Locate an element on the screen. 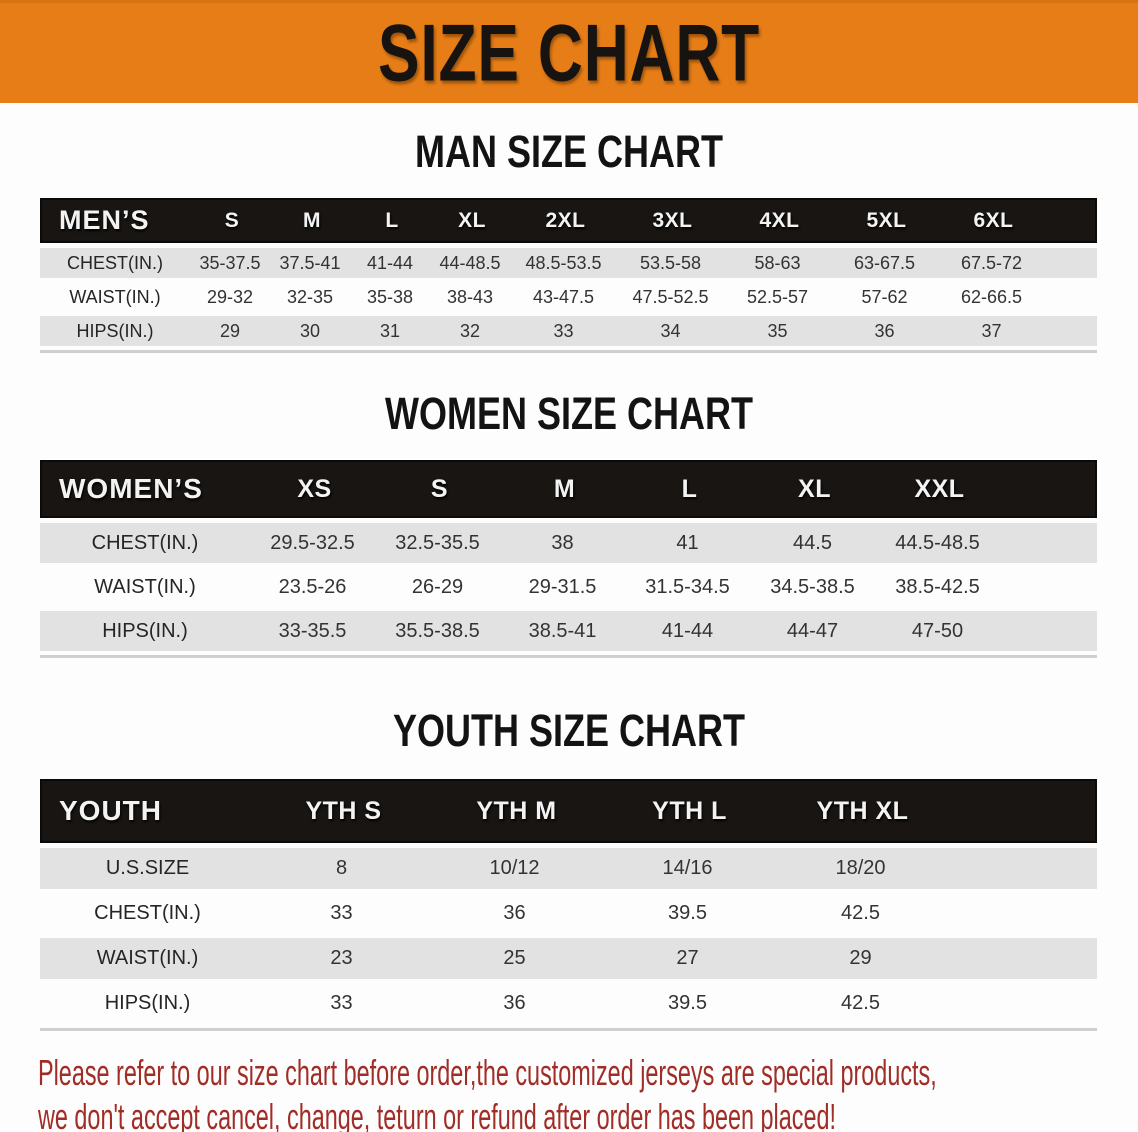 The image size is (1138, 1132). size-value-cell: 38.5-41 is located at coordinates (562, 630).